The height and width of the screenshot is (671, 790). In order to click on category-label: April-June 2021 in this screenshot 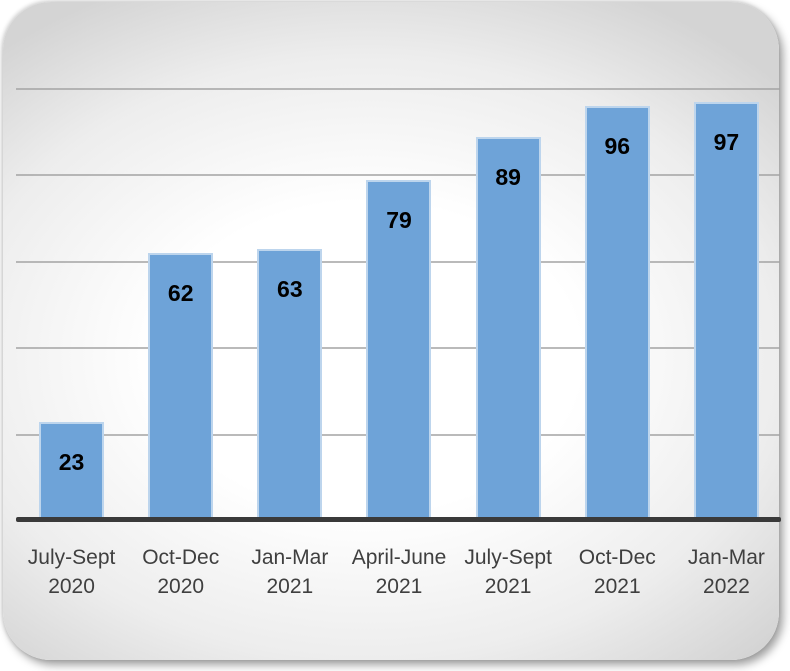, I will do `click(398, 572)`.